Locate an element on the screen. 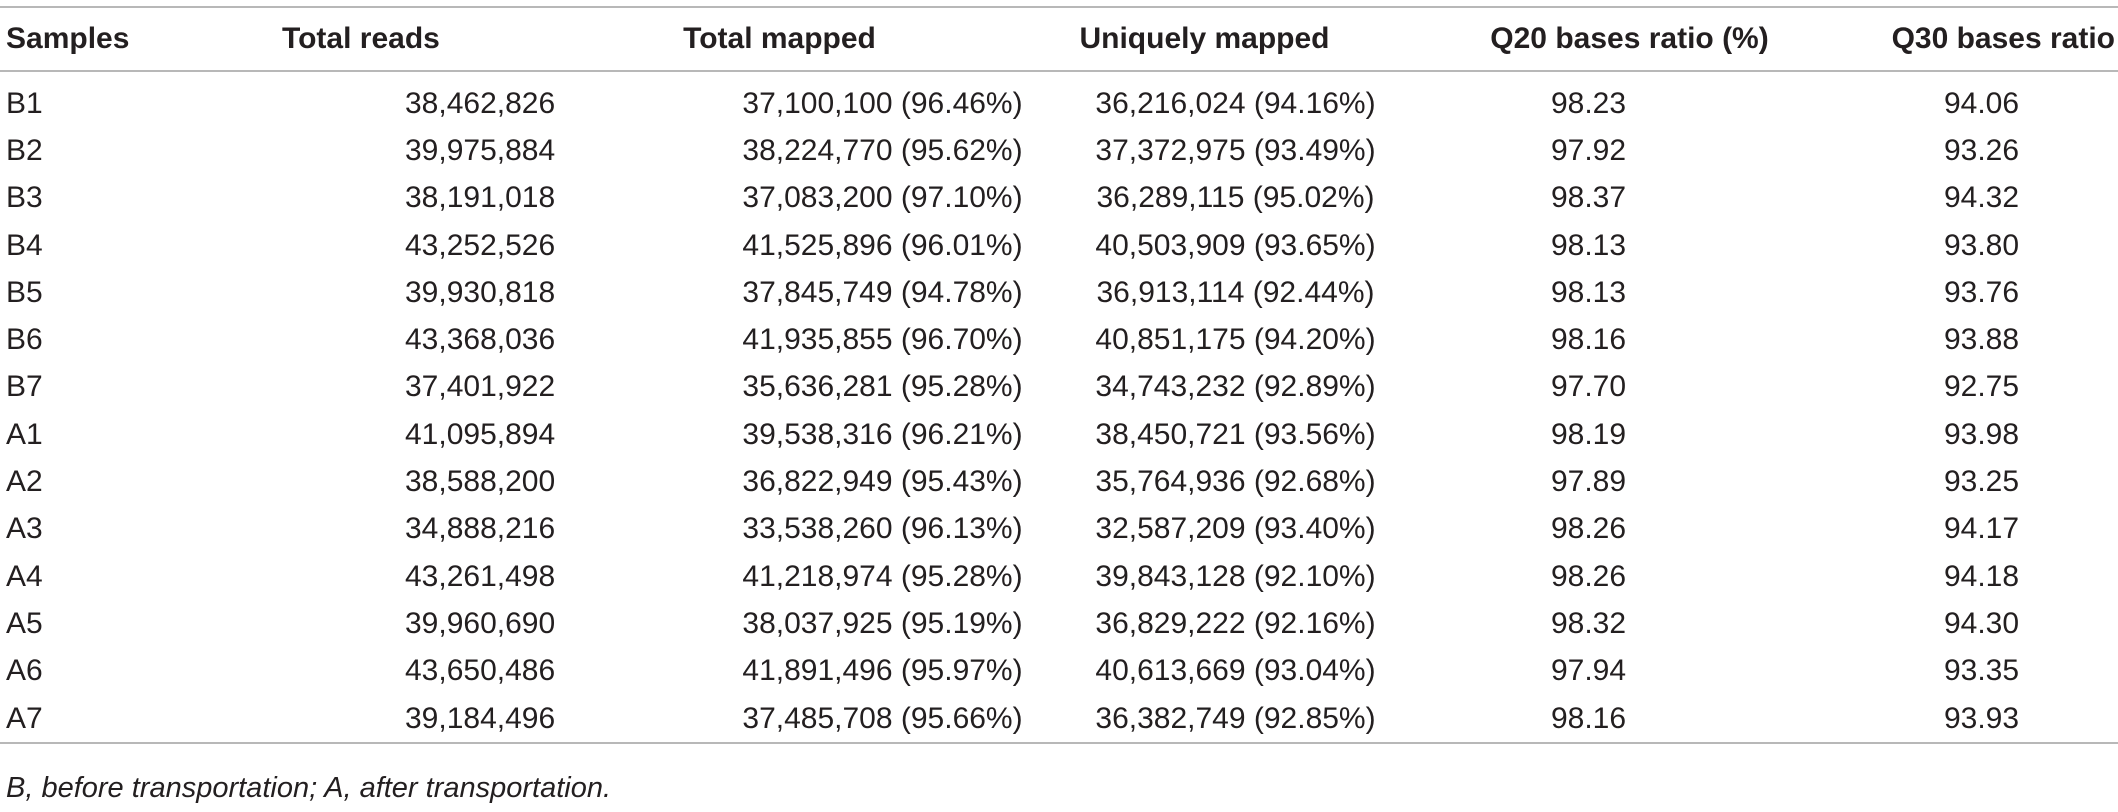  cell-total-reads: 39,184,496 is located at coordinates (480, 718).